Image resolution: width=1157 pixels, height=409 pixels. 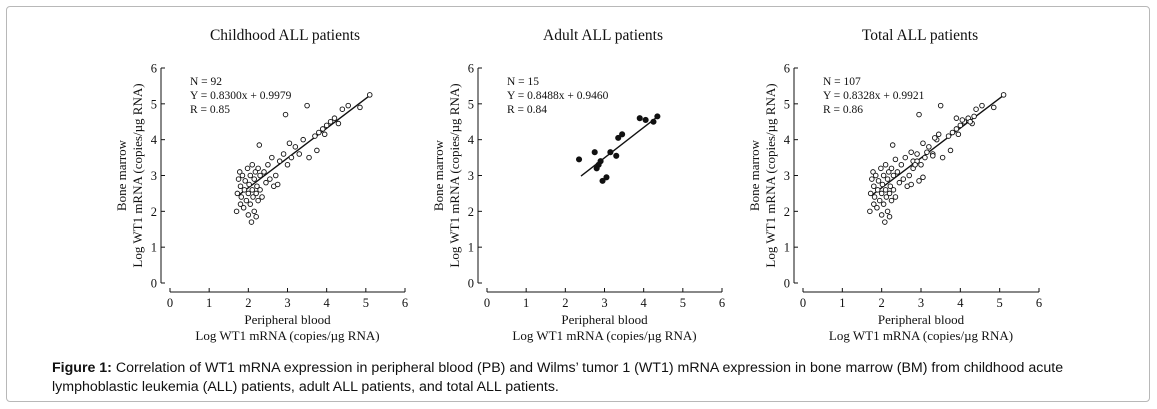 I want to click on x-tick-label: 6, so click(x=722, y=303).